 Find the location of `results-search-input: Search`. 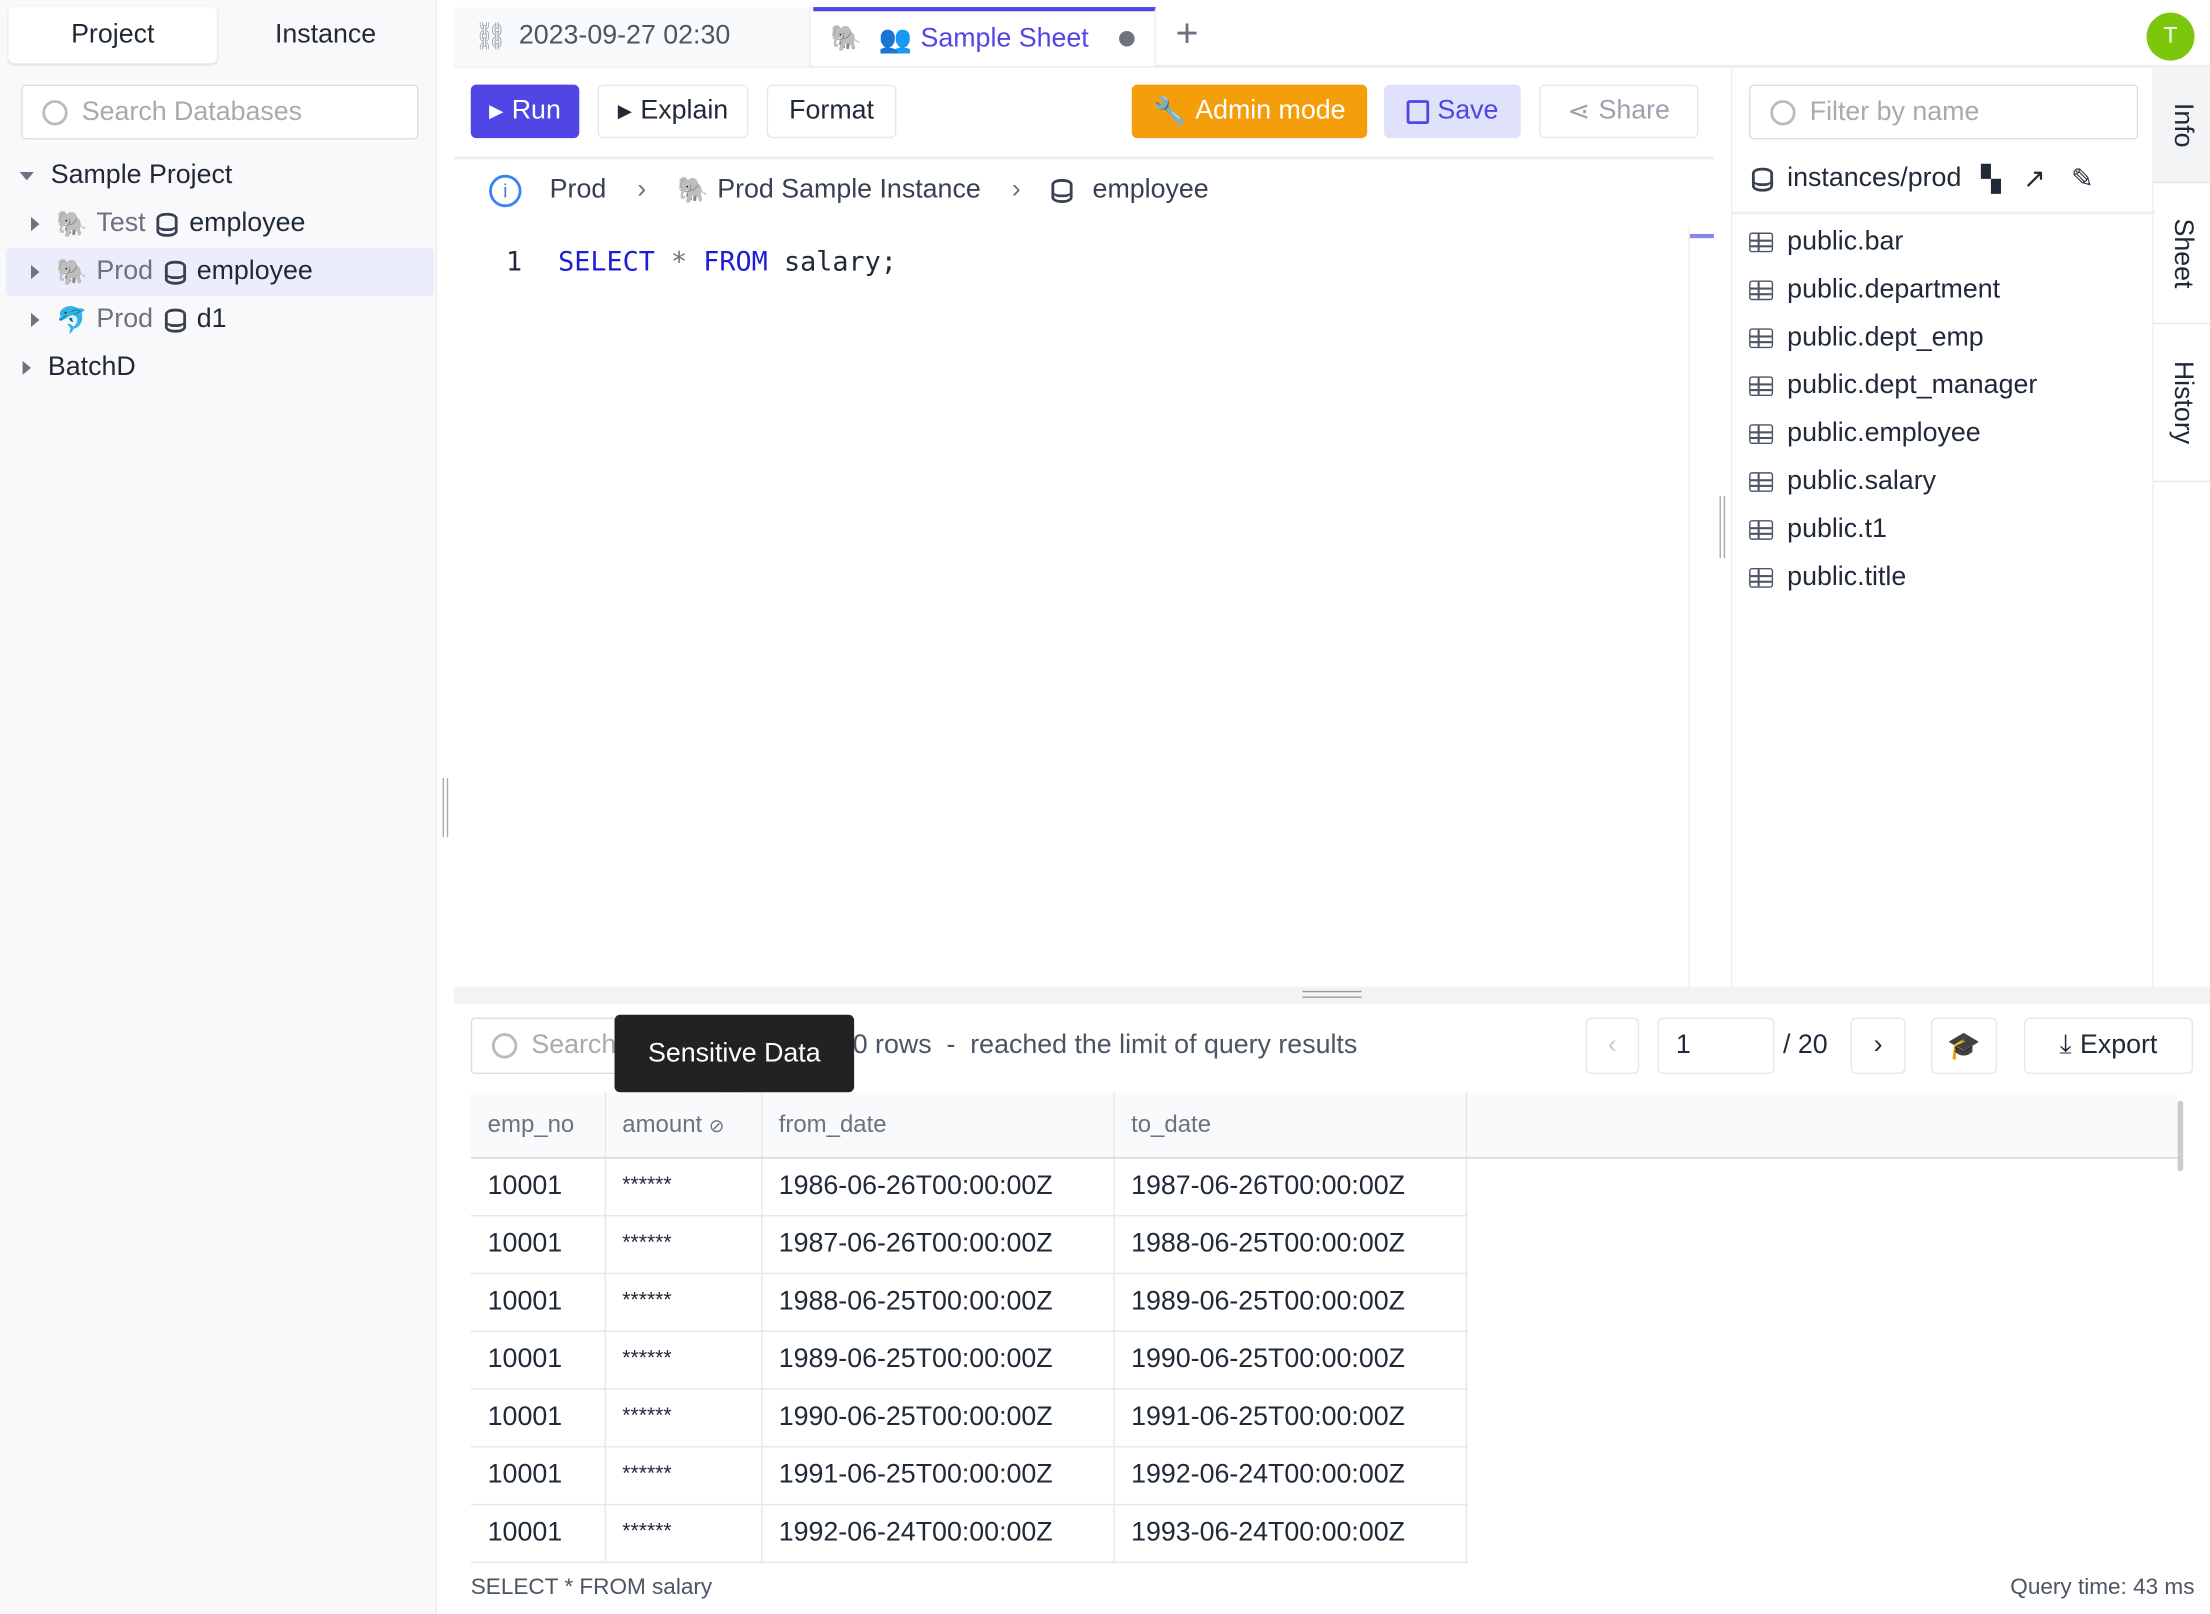

results-search-input: Search is located at coordinates (583, 1045).